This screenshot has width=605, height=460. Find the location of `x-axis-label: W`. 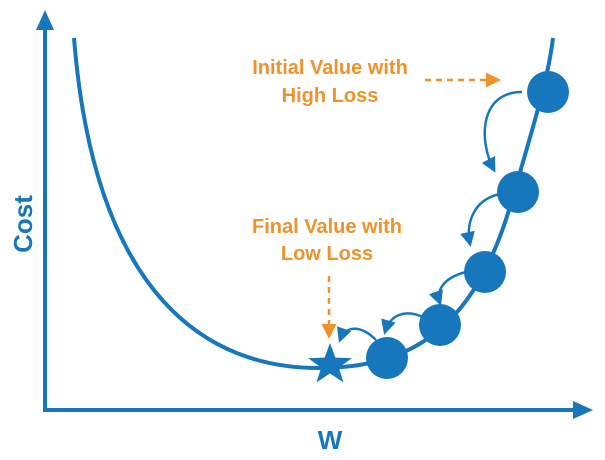

x-axis-label: W is located at coordinates (330, 440).